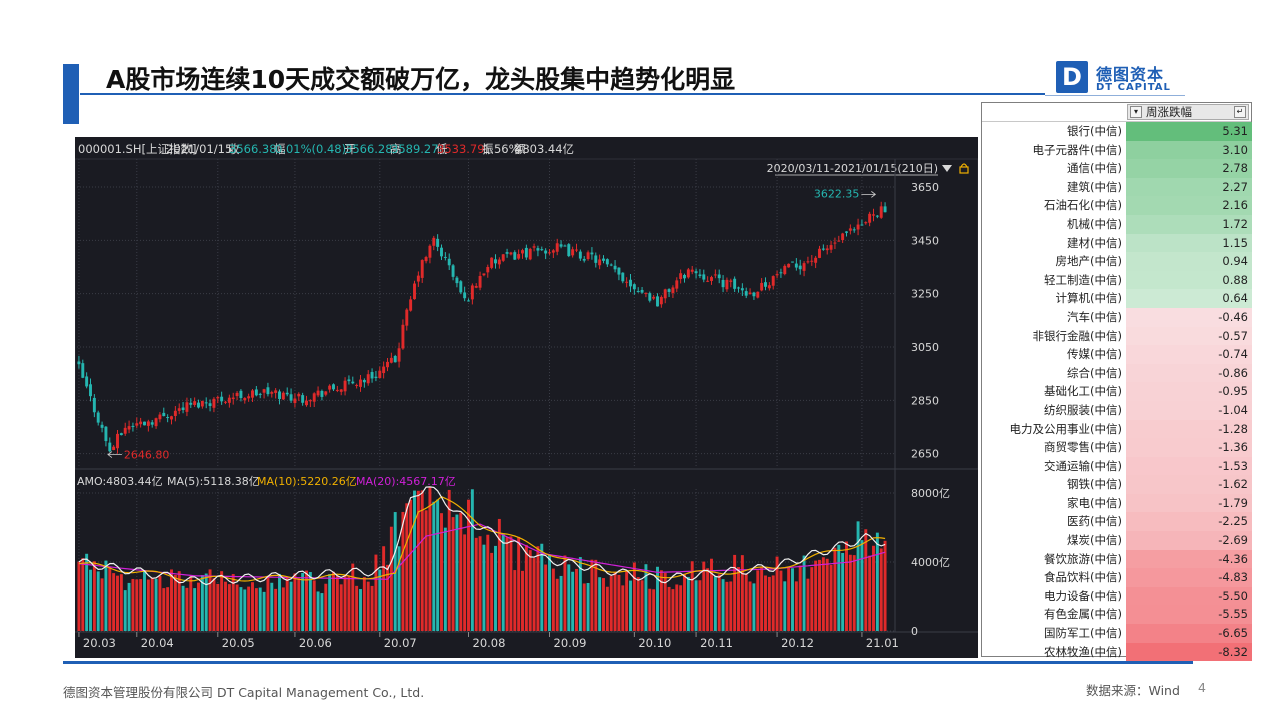 This screenshot has height=720, width=1280. What do you see at coordinates (1240, 112) in the screenshot?
I see `sort-icon: ↵` at bounding box center [1240, 112].